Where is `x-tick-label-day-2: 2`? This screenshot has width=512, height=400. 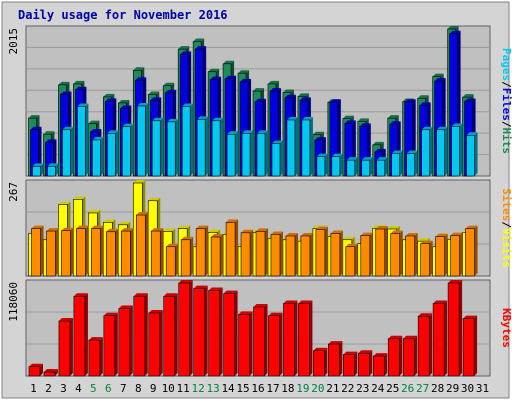 x-tick-label-day-2: 2 is located at coordinates (48, 388).